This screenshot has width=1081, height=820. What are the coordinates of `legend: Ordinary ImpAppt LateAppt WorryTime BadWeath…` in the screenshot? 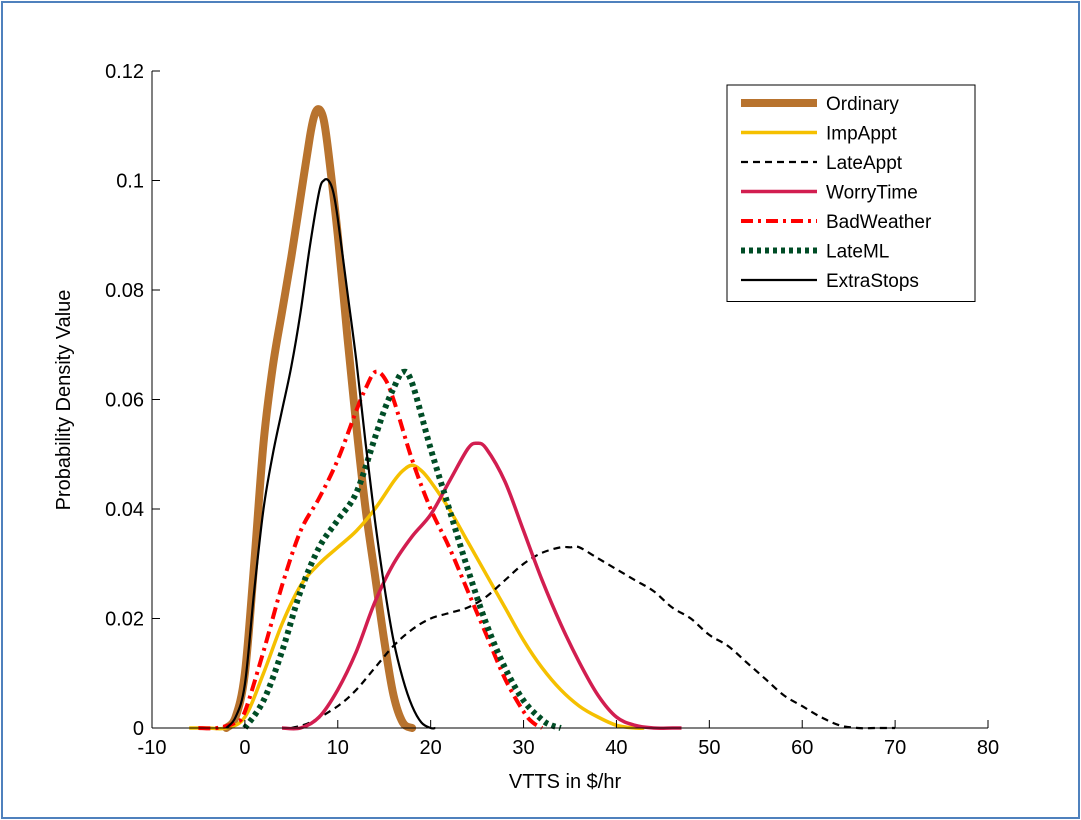 It's located at (851, 193).